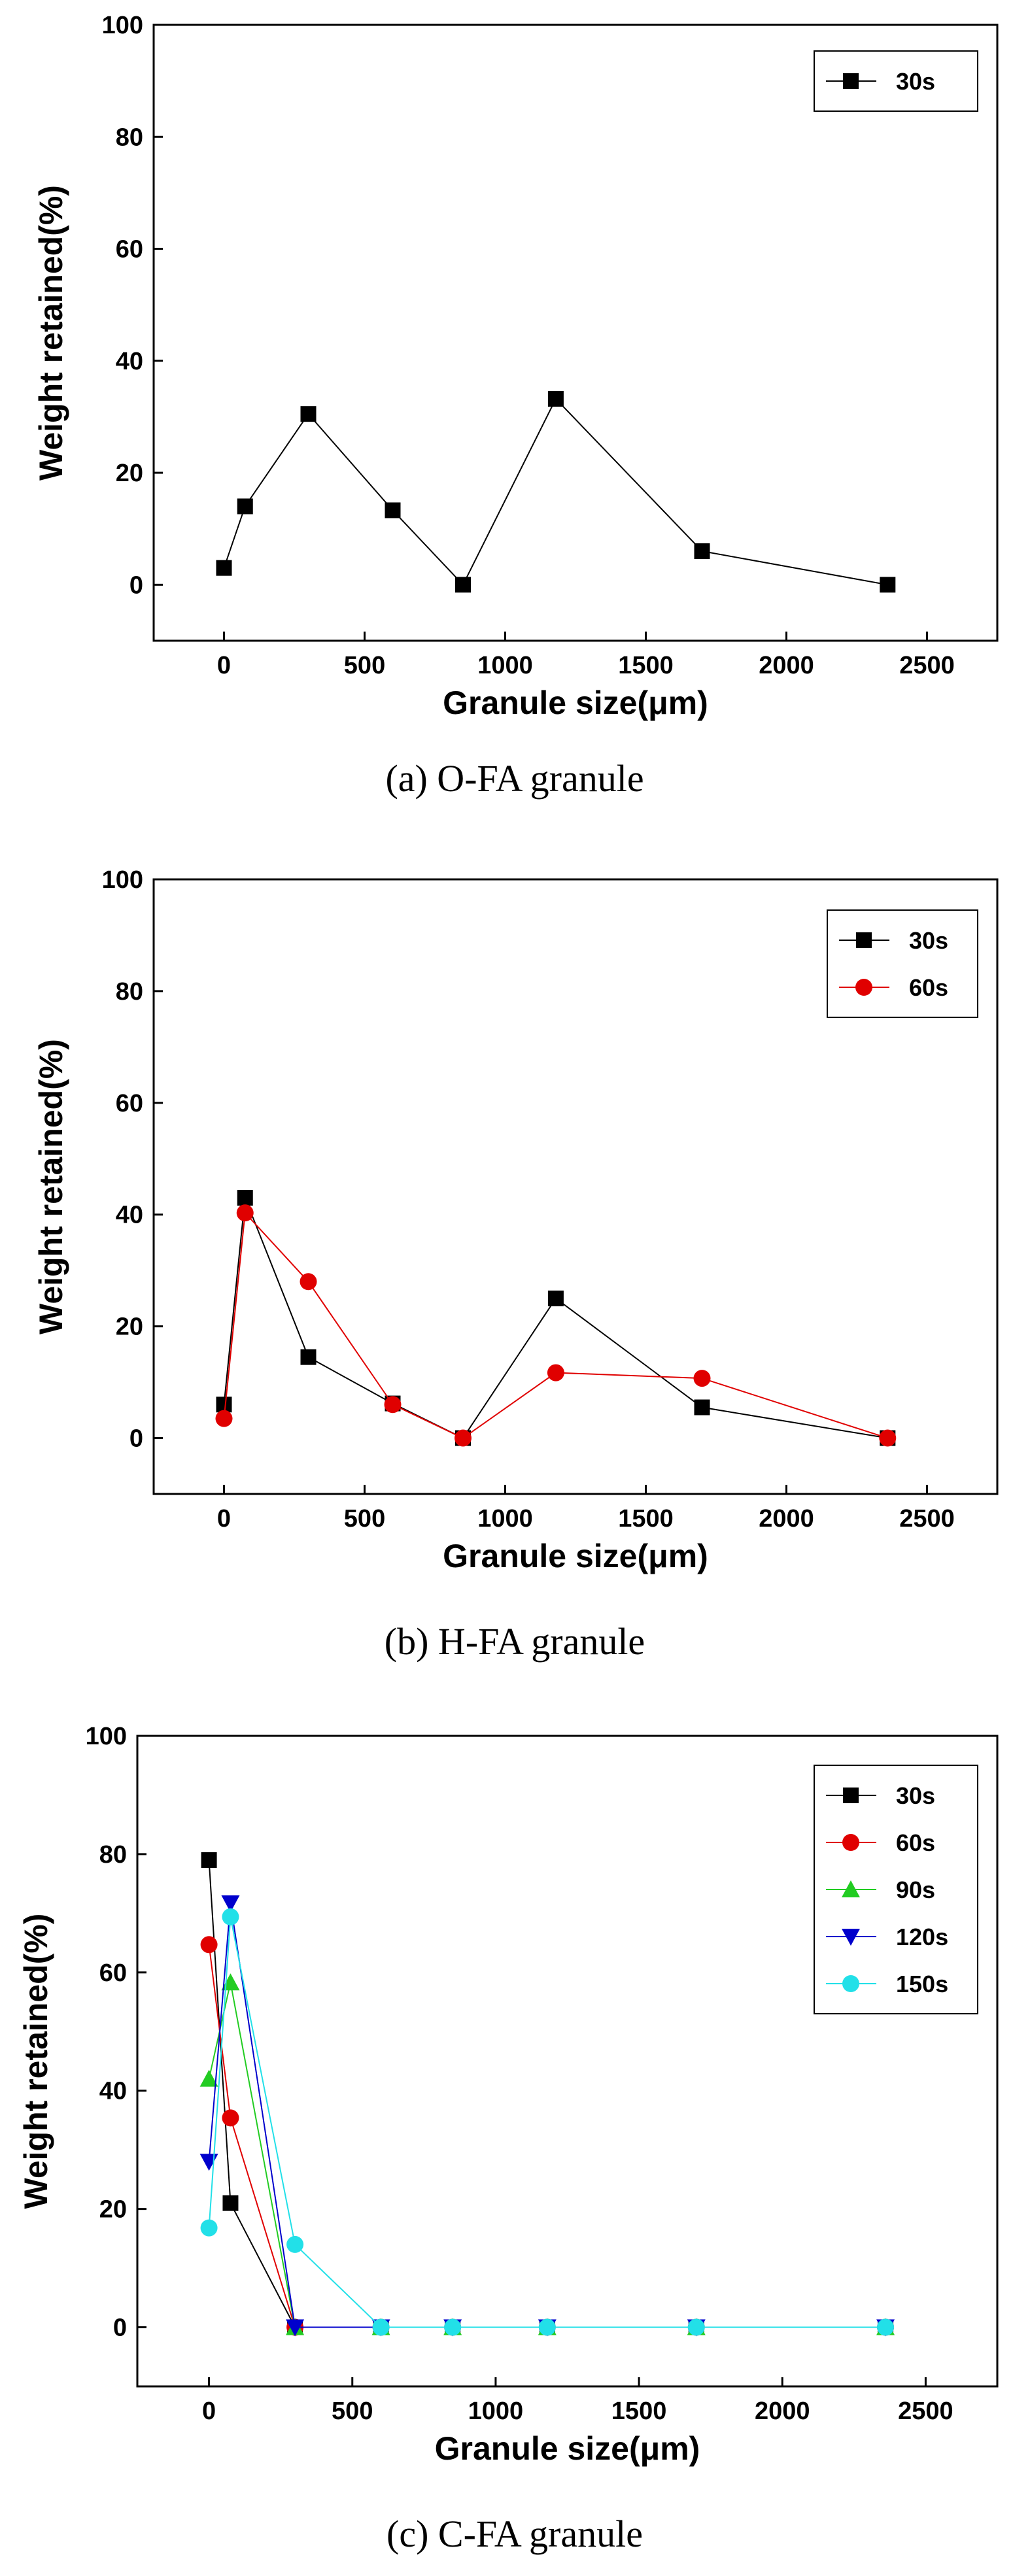 This screenshot has width=1030, height=2576. I want to click on legend-label-90s: 90s, so click(916, 1889).